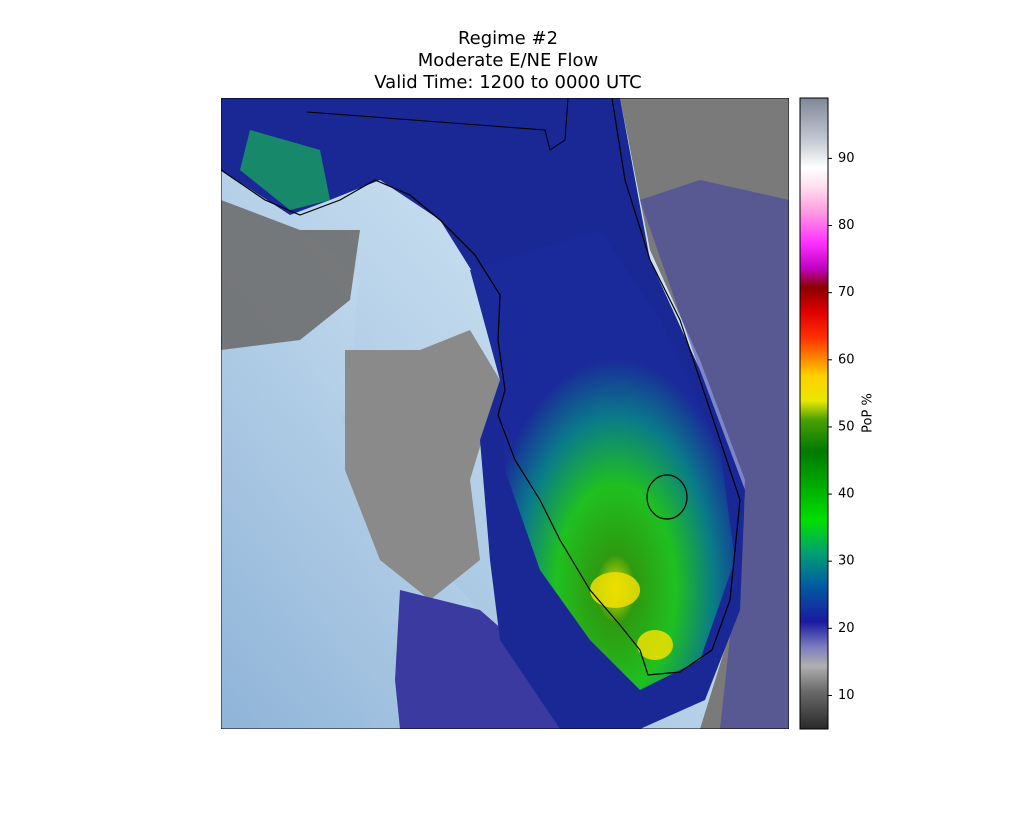  Describe the element at coordinates (846, 426) in the screenshot. I see `colorbar-tick-label: 50` at that location.